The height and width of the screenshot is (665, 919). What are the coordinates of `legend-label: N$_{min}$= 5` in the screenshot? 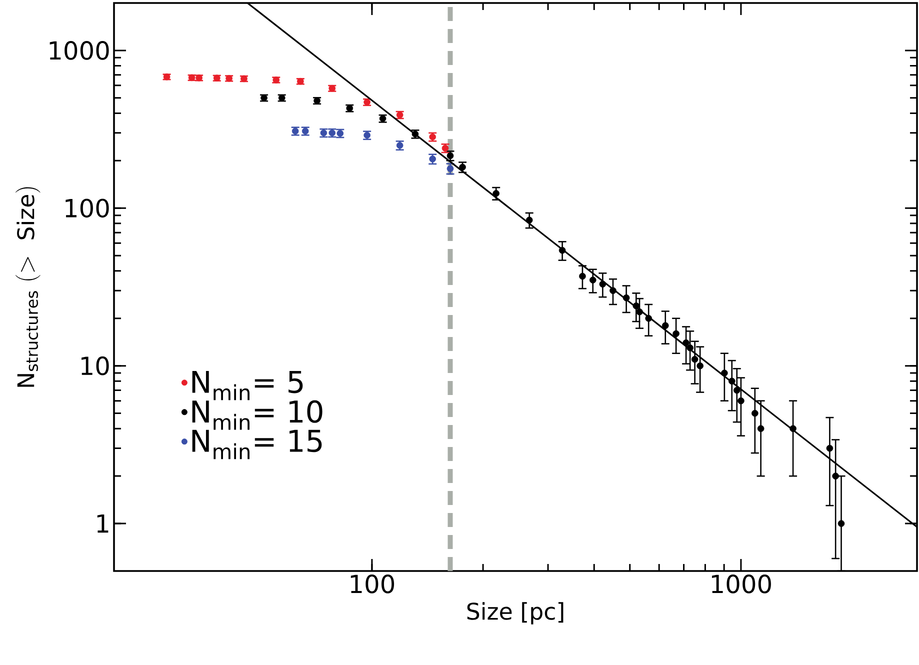 It's located at (247, 385).